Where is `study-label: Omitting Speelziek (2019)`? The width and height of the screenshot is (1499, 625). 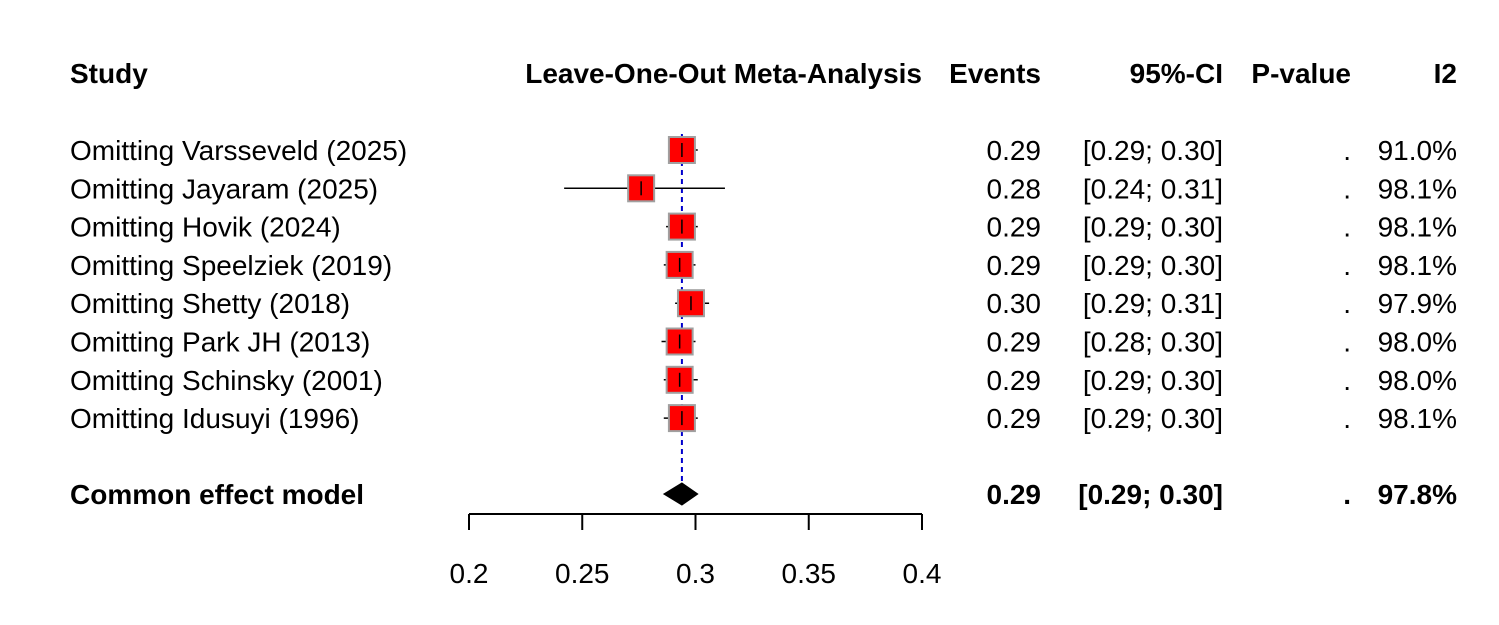 study-label: Omitting Speelziek (2019) is located at coordinates (231, 265).